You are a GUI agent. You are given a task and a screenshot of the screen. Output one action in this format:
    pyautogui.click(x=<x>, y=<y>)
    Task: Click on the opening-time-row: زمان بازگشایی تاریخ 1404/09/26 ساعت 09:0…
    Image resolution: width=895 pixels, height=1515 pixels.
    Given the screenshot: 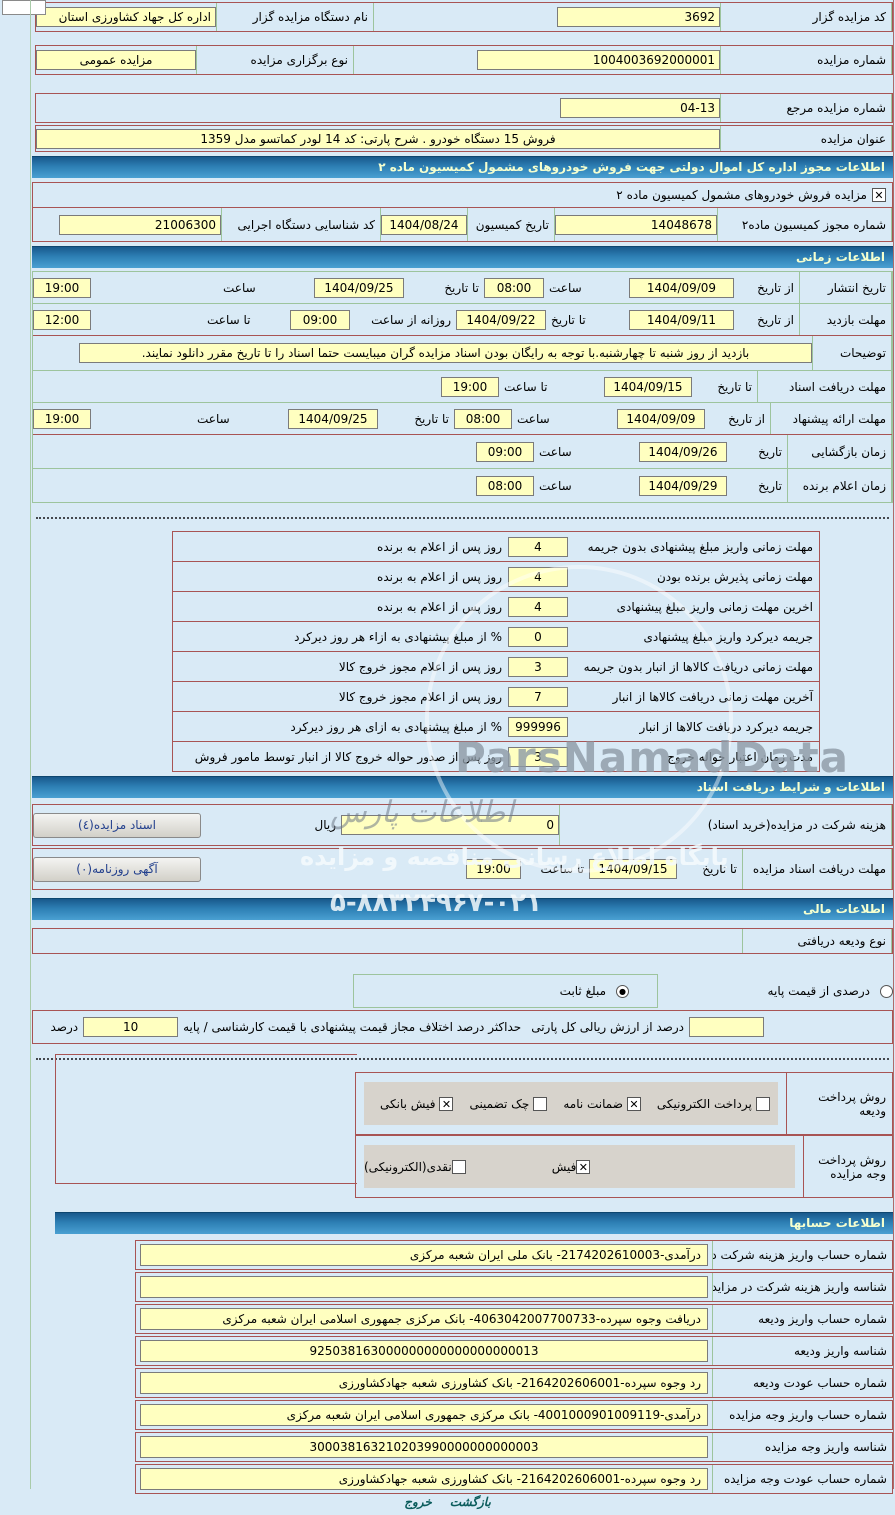 What is the action you would take?
    pyautogui.click(x=462, y=452)
    